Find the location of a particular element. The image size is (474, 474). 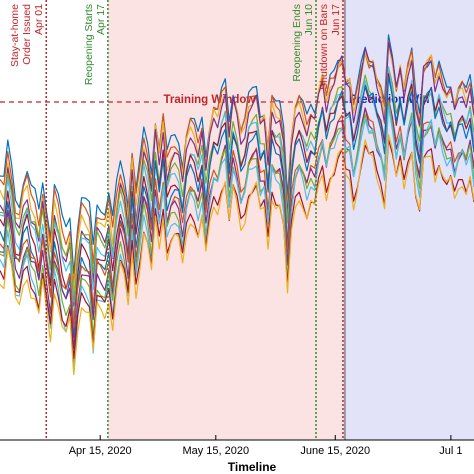

event-label-3-1: Jun 17 is located at coordinates (336, 20).